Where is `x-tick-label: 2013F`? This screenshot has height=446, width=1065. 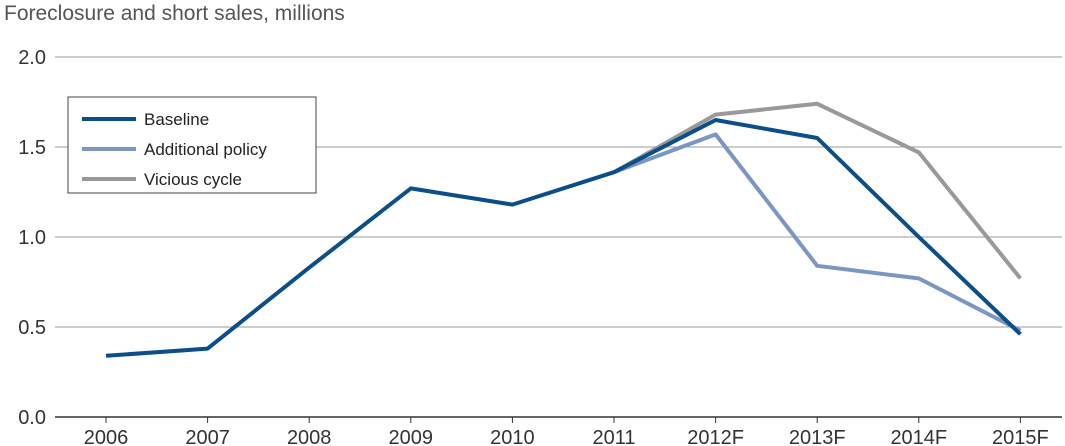
x-tick-label: 2013F is located at coordinates (817, 436).